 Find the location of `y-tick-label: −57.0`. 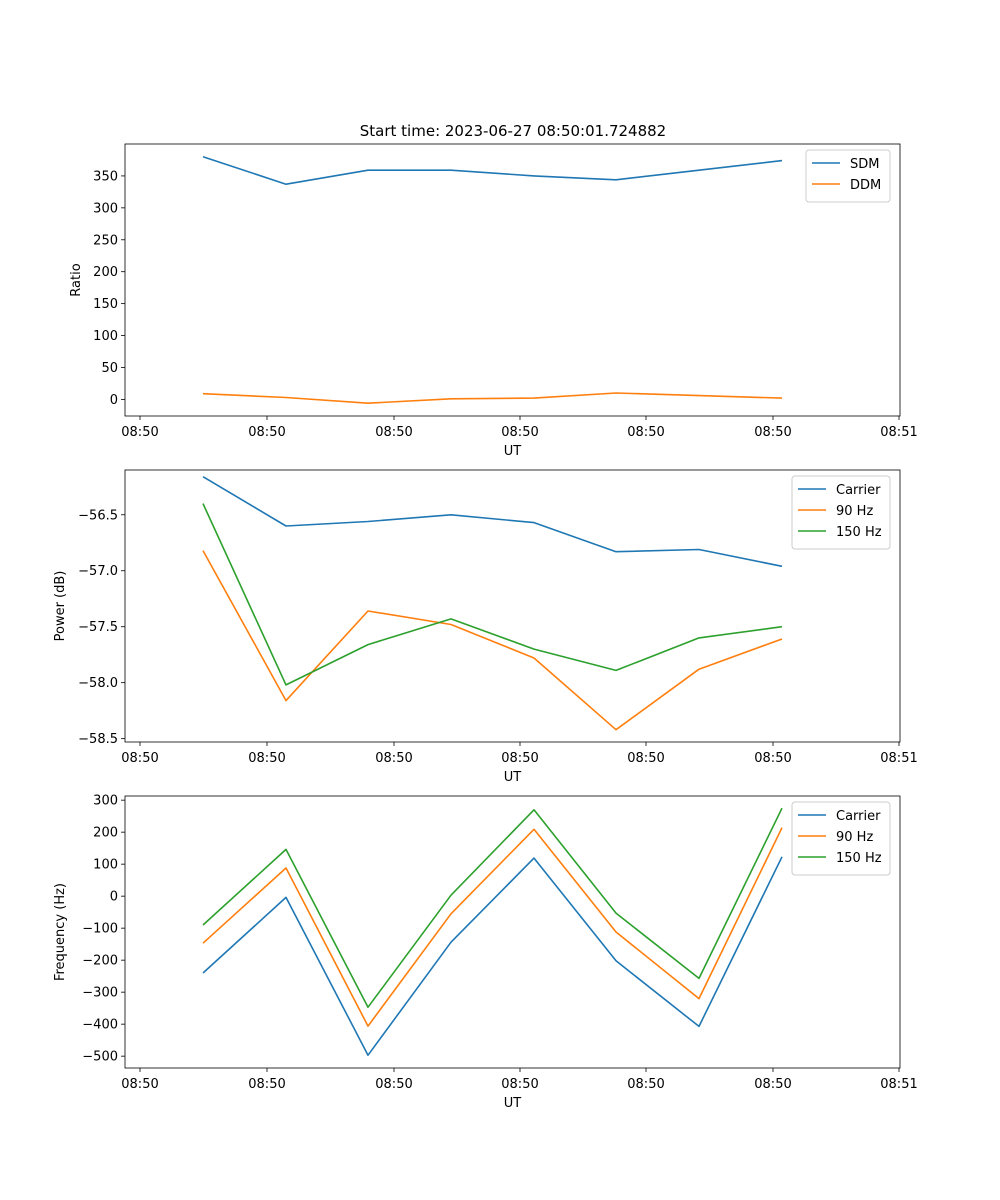

y-tick-label: −57.0 is located at coordinates (98, 571).